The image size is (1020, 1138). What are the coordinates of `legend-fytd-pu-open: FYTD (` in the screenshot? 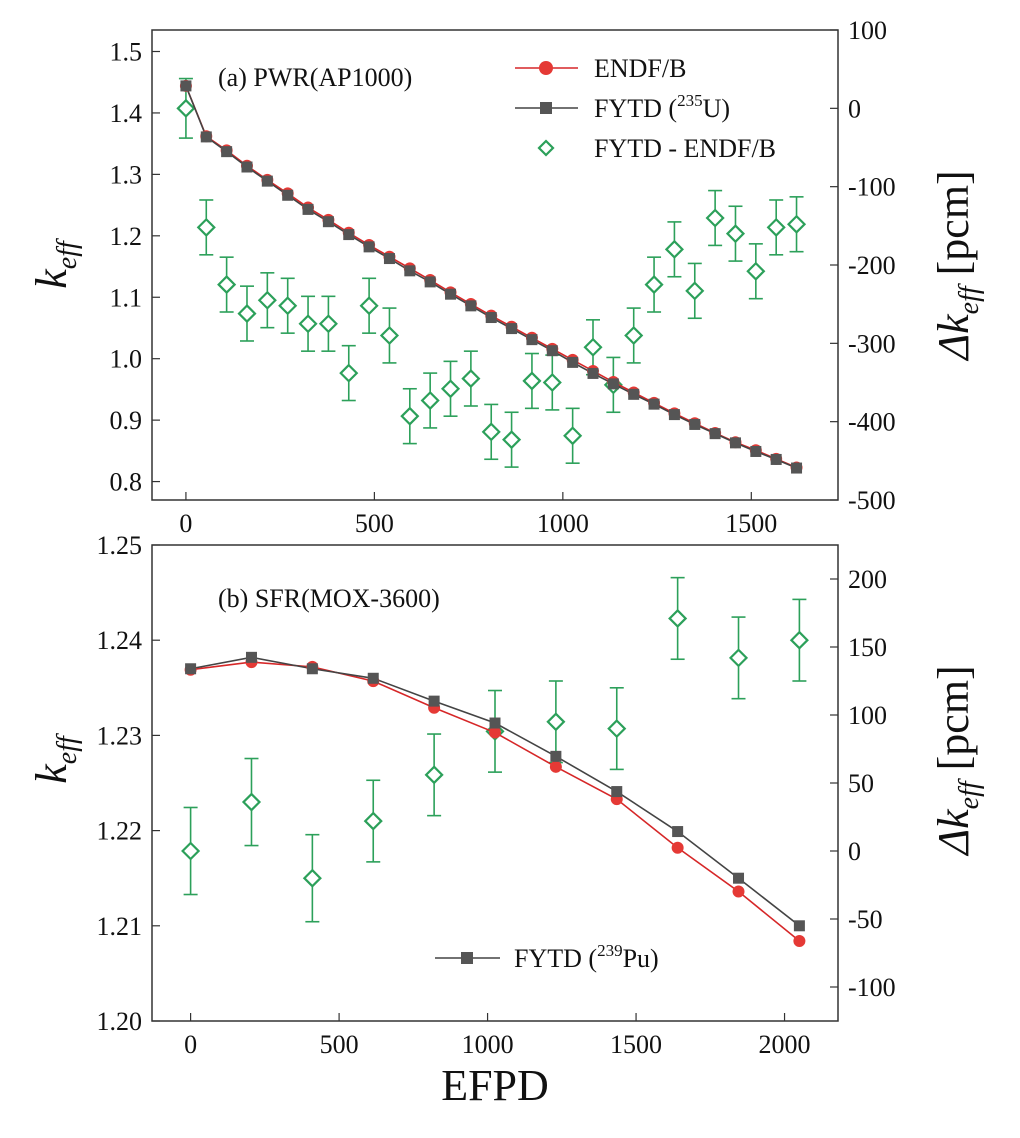 It's located at (555, 958).